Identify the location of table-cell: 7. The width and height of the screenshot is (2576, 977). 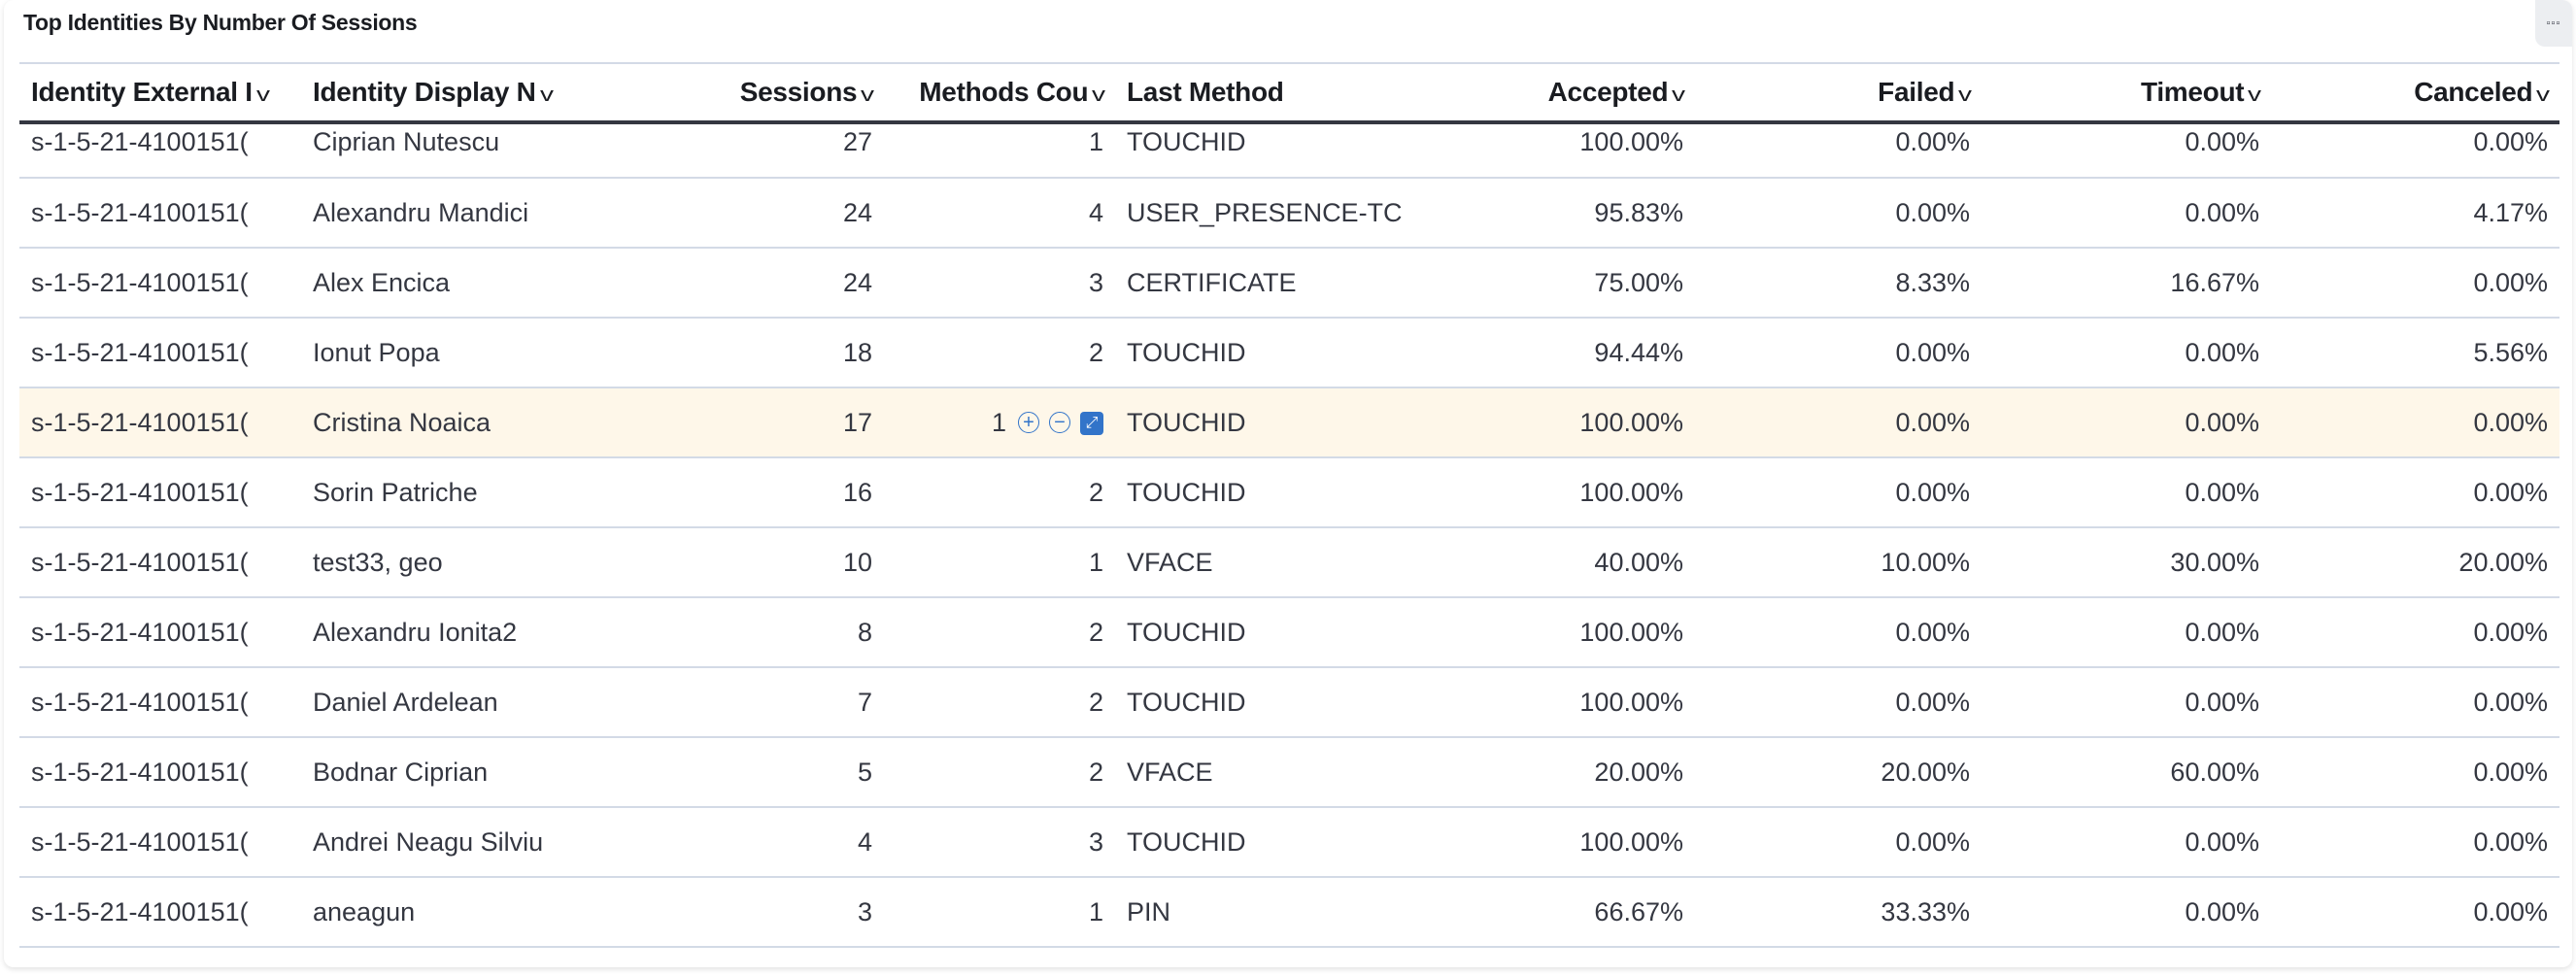
(801, 702).